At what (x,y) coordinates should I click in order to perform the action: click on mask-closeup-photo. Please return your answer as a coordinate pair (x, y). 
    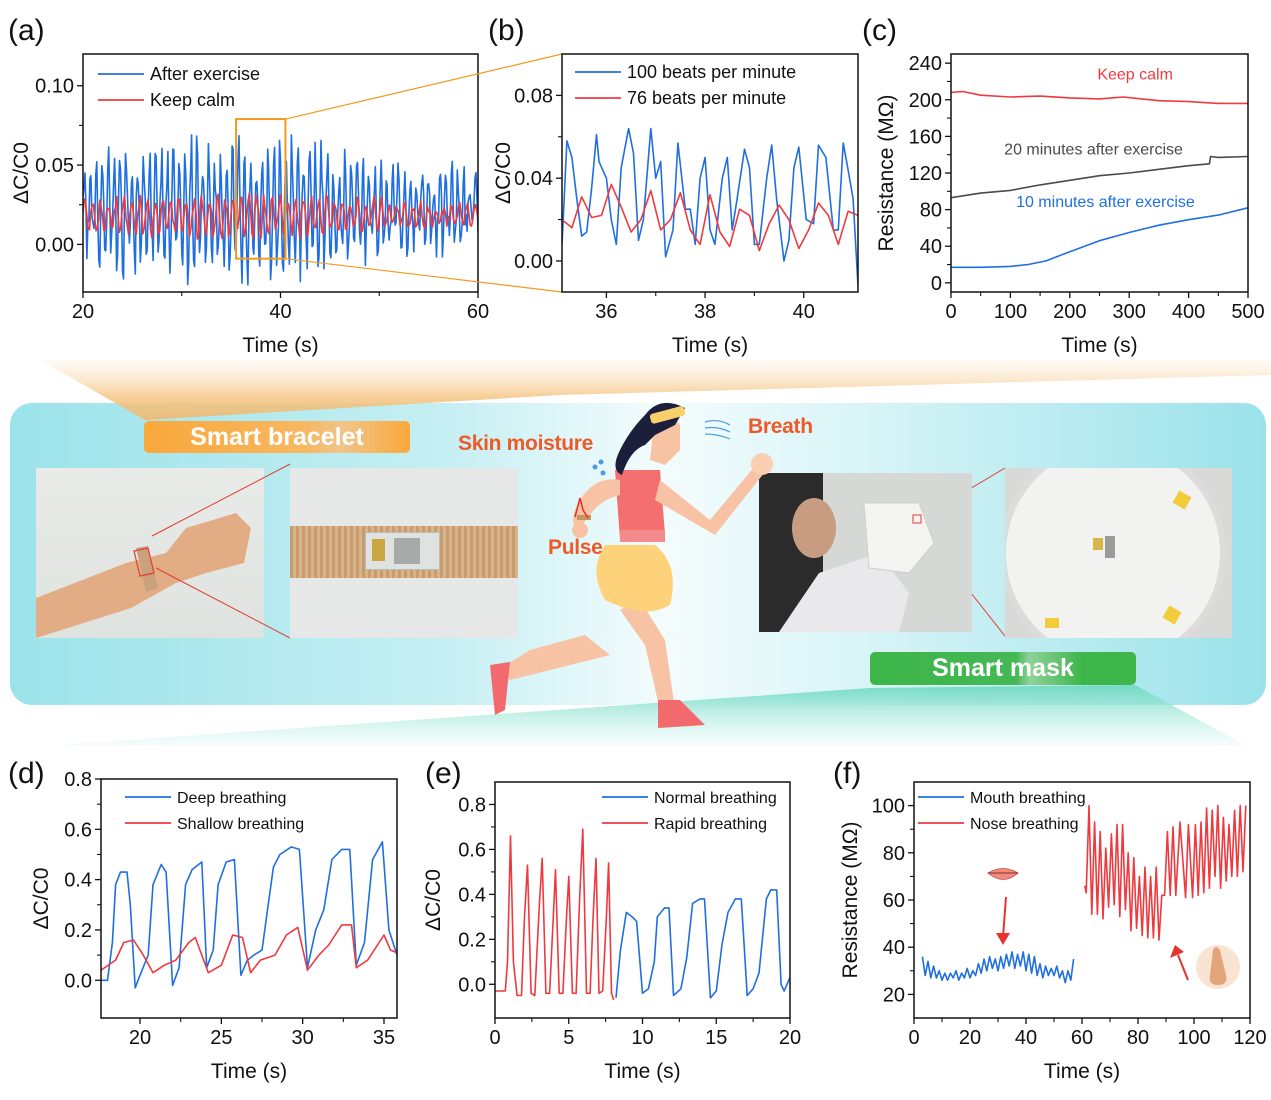
    Looking at the image, I should click on (1118, 553).